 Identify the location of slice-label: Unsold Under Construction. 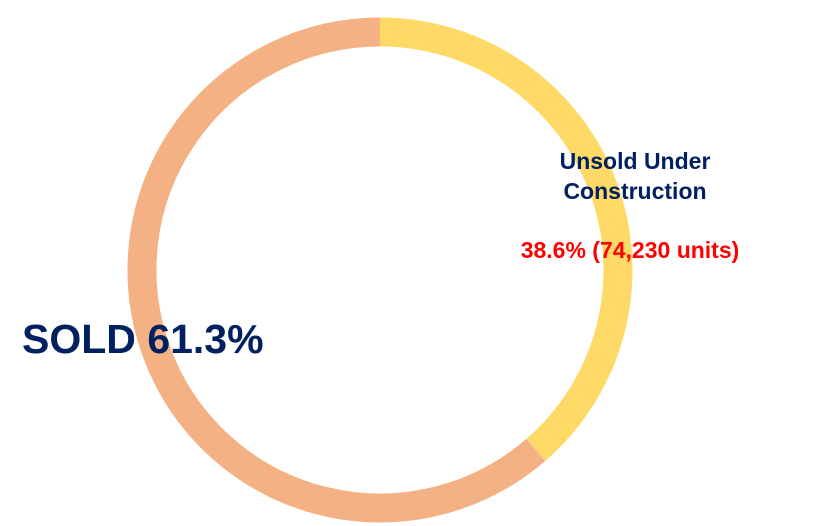
(635, 176).